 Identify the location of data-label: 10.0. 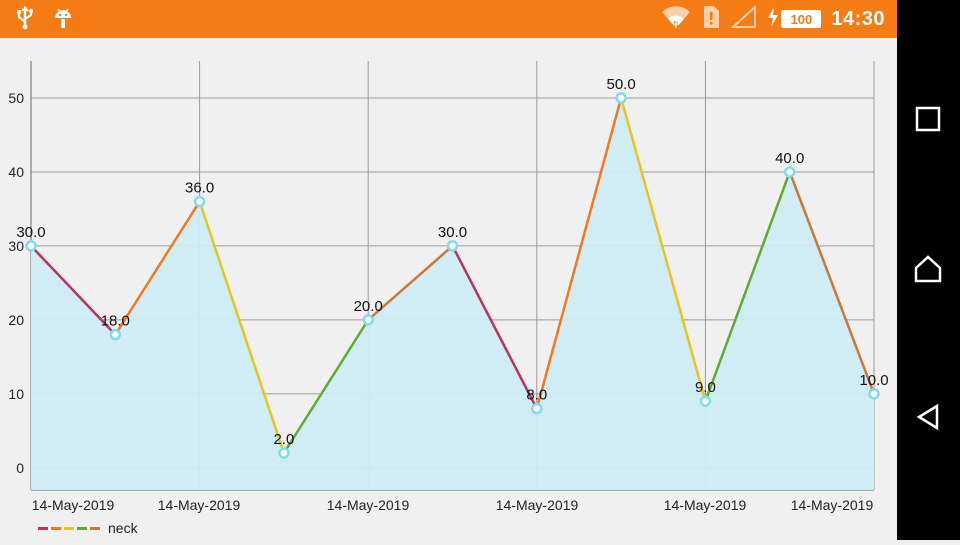
(873, 380).